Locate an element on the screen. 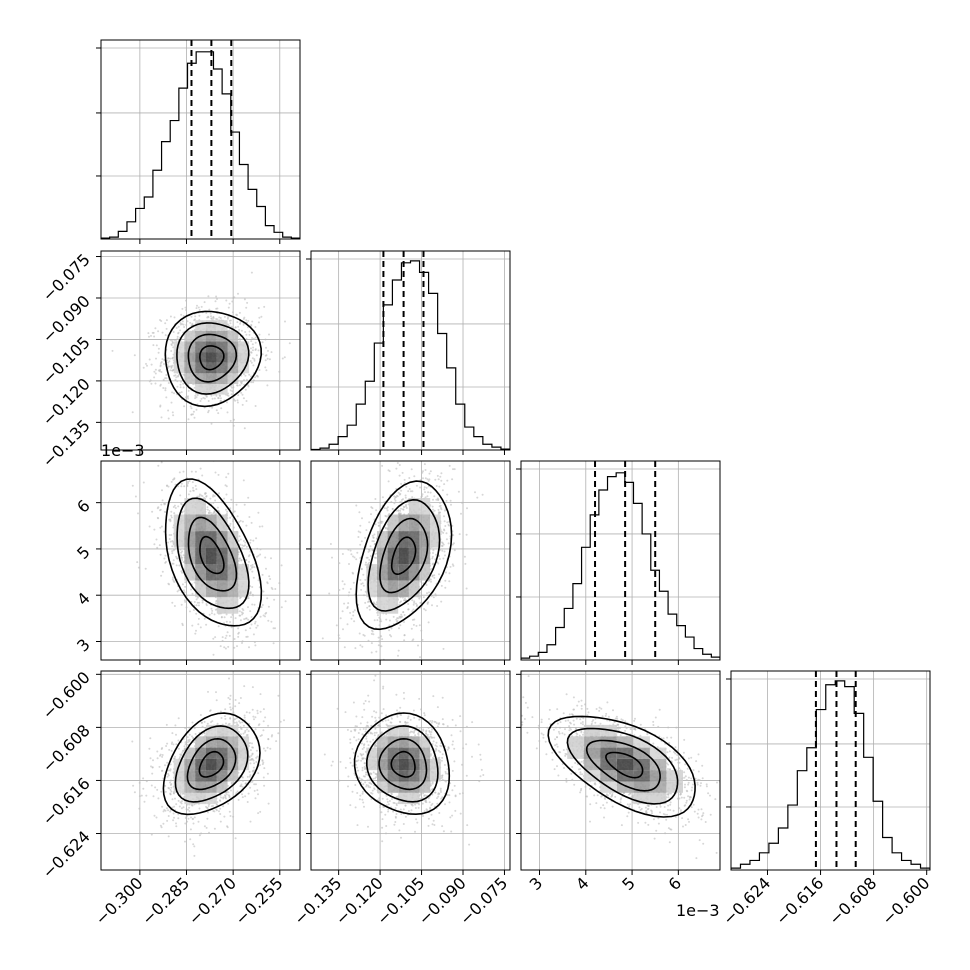 The height and width of the screenshot is (970, 970). density-shading is located at coordinates (211, 357).